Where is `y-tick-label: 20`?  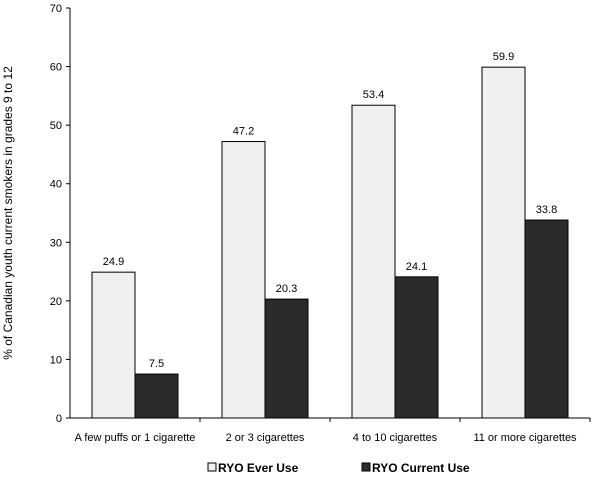
y-tick-label: 20 is located at coordinates (56, 302).